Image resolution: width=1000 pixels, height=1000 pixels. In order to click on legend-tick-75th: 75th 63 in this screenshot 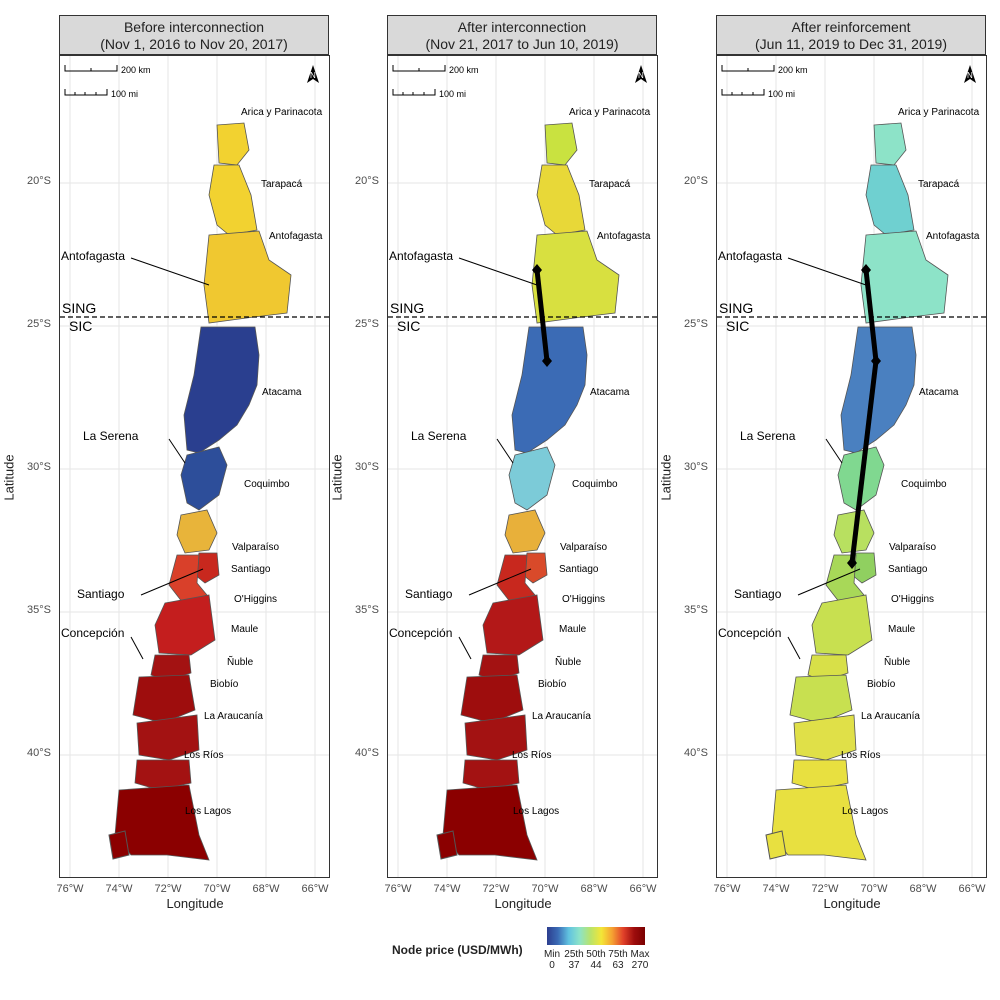, I will do `click(618, 960)`.